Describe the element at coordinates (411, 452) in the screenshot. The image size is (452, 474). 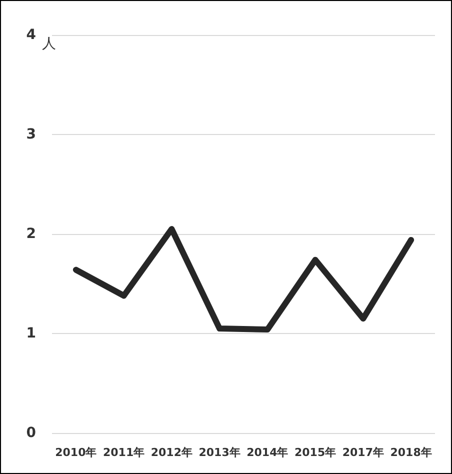
I see `x-tick-label: 2018年` at that location.